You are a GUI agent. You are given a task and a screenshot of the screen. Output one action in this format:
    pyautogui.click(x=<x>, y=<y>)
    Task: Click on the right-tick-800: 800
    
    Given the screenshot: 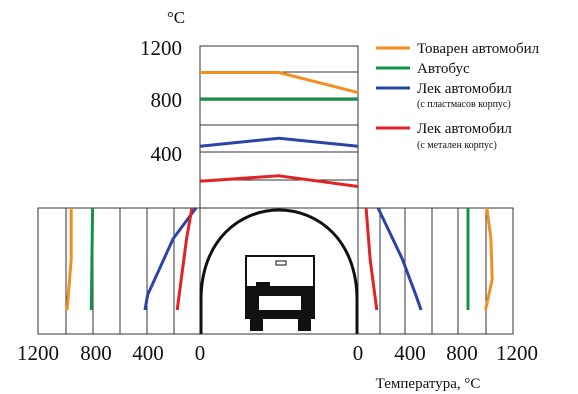 What is the action you would take?
    pyautogui.click(x=462, y=353)
    